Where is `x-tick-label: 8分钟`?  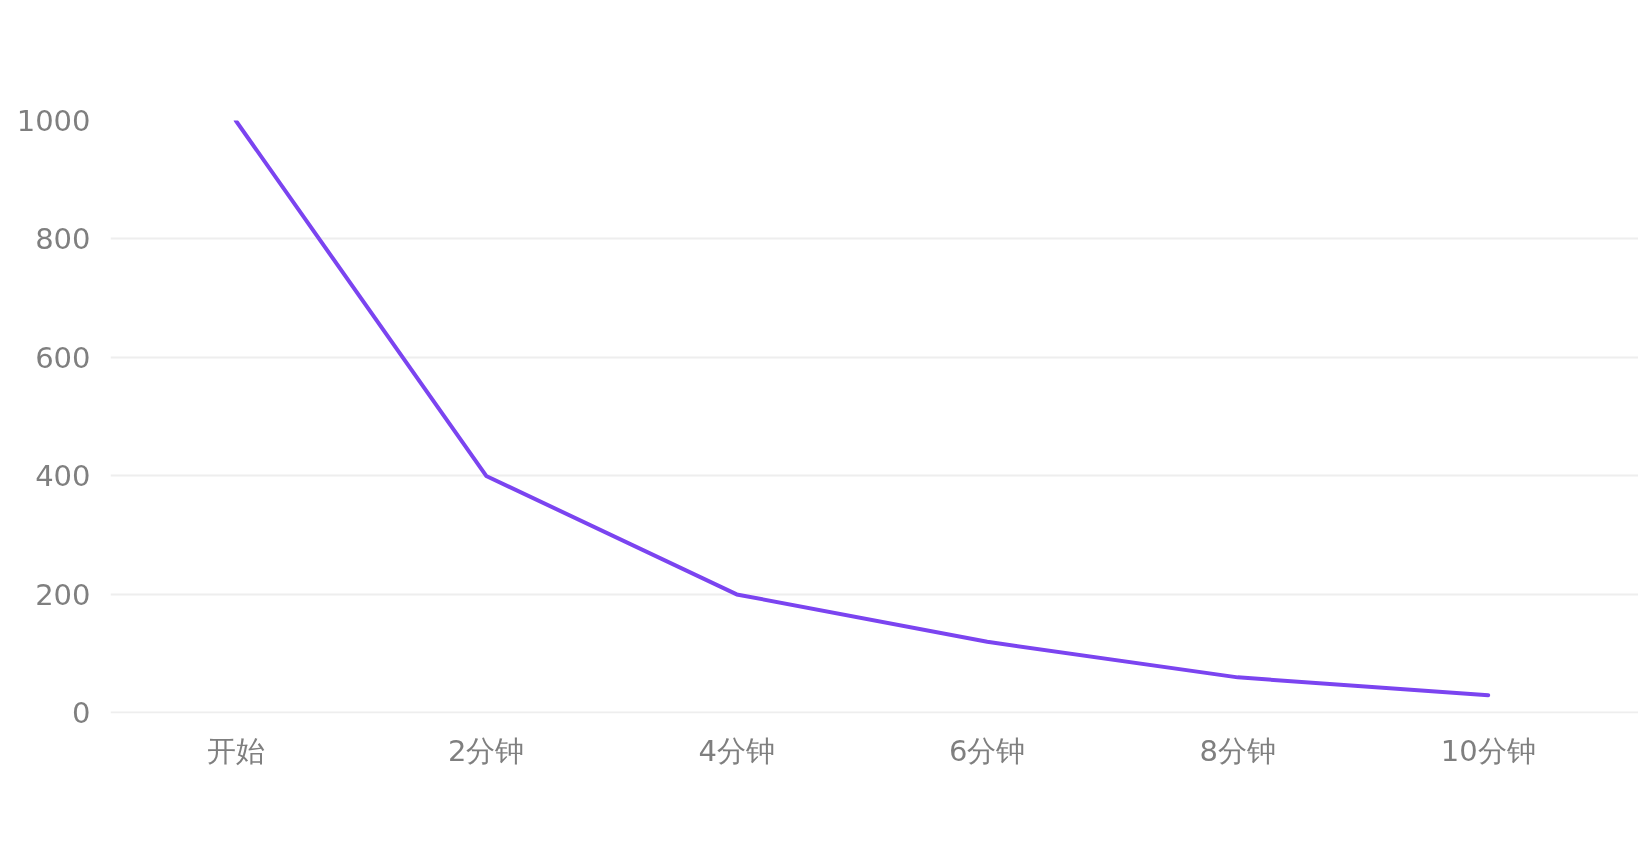
x-tick-label: 8分钟 is located at coordinates (1237, 750).